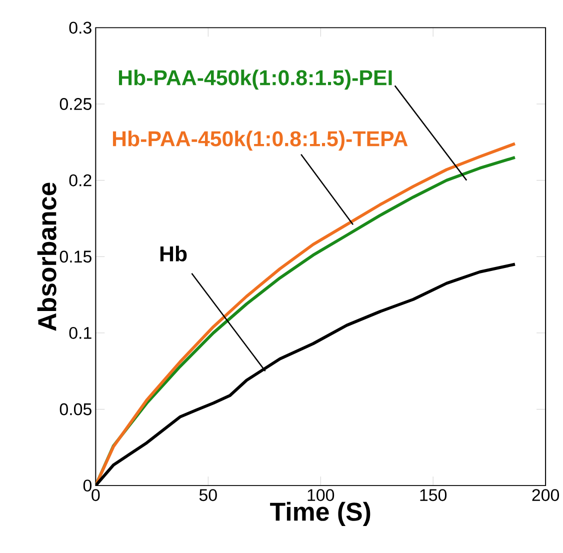  Describe the element at coordinates (76, 104) in the screenshot. I see `y-tick-label: 0.25` at that location.